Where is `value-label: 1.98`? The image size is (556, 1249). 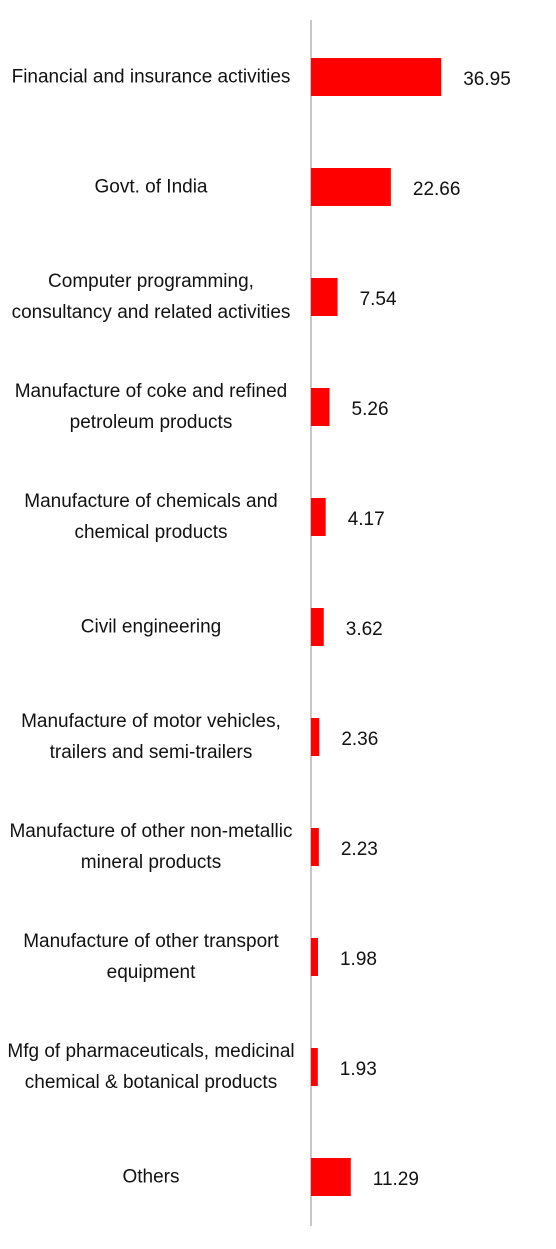 value-label: 1.98 is located at coordinates (358, 959).